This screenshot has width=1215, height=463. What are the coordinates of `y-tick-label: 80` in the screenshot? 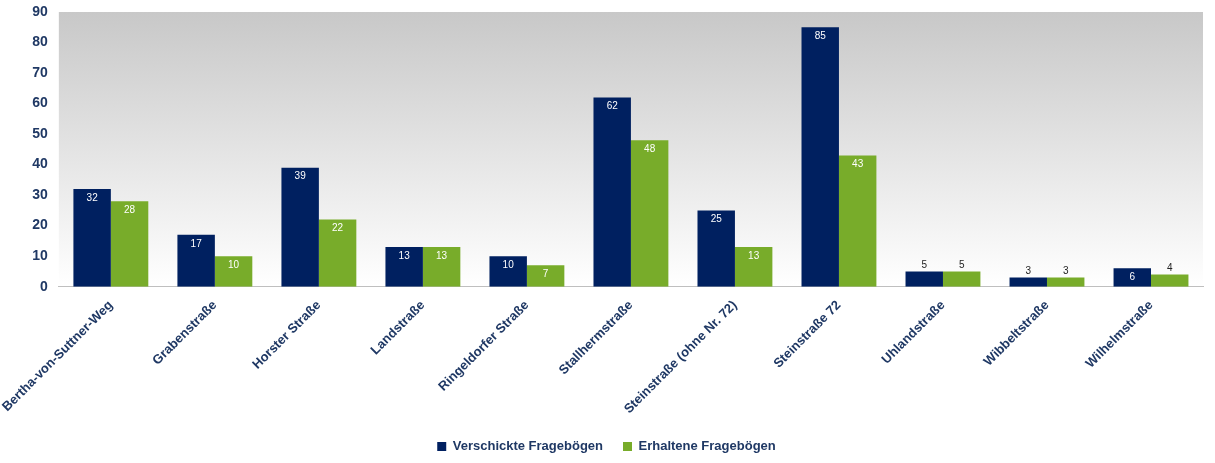 It's located at (40, 41).